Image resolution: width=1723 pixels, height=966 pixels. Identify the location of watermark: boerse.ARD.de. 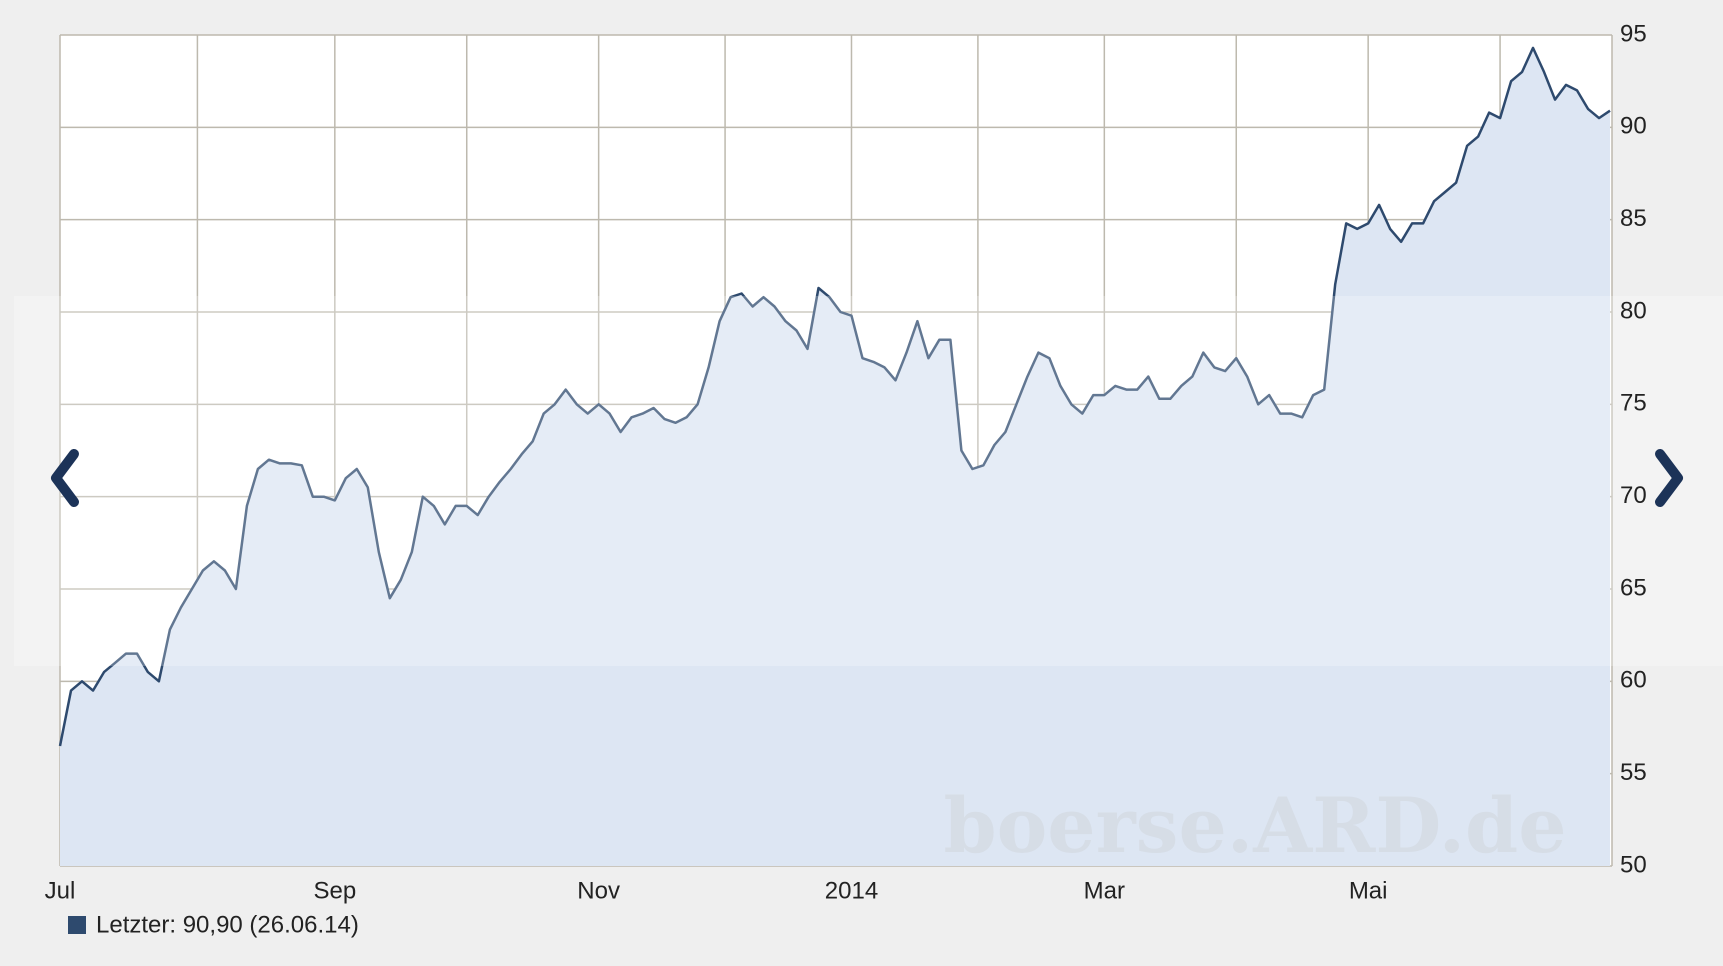
(1254, 825).